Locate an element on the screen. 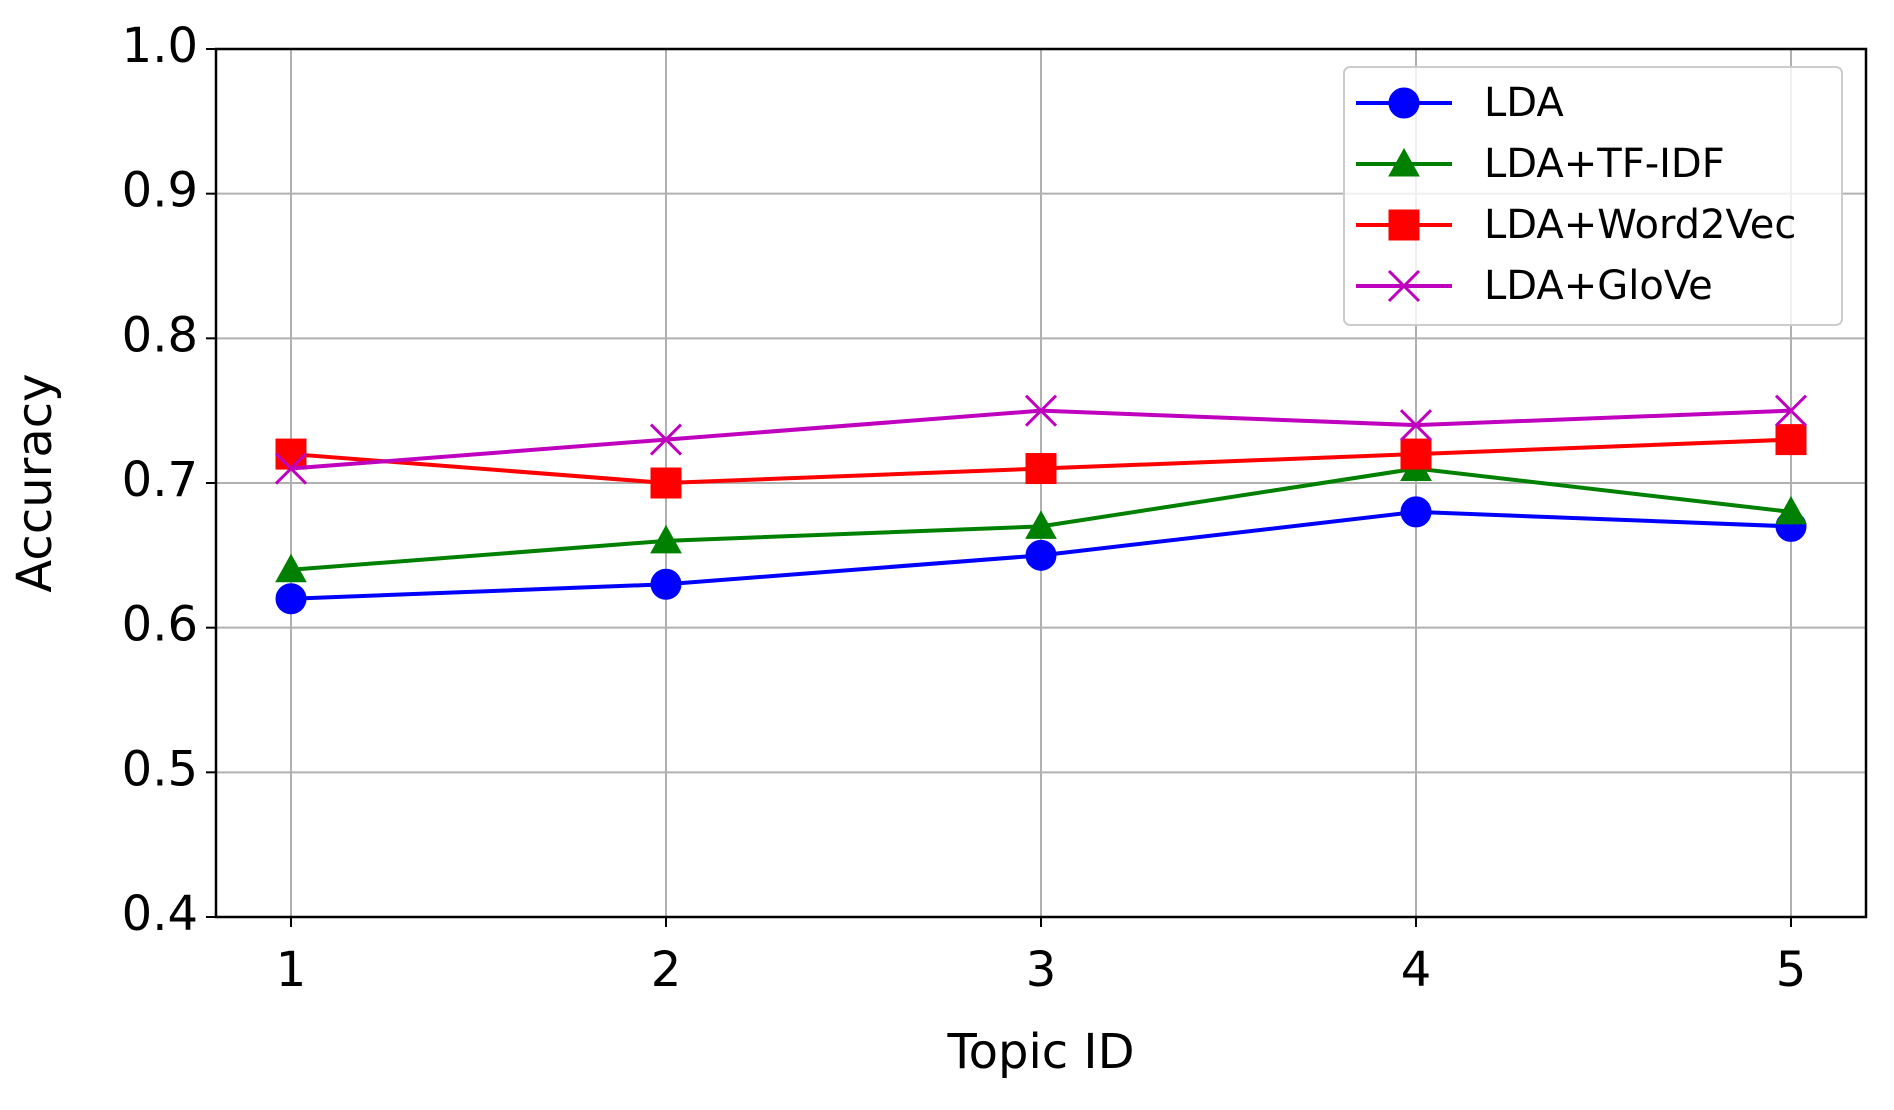 The width and height of the screenshot is (1894, 1110). x-axis-label: Topic ID is located at coordinates (1040, 1052).